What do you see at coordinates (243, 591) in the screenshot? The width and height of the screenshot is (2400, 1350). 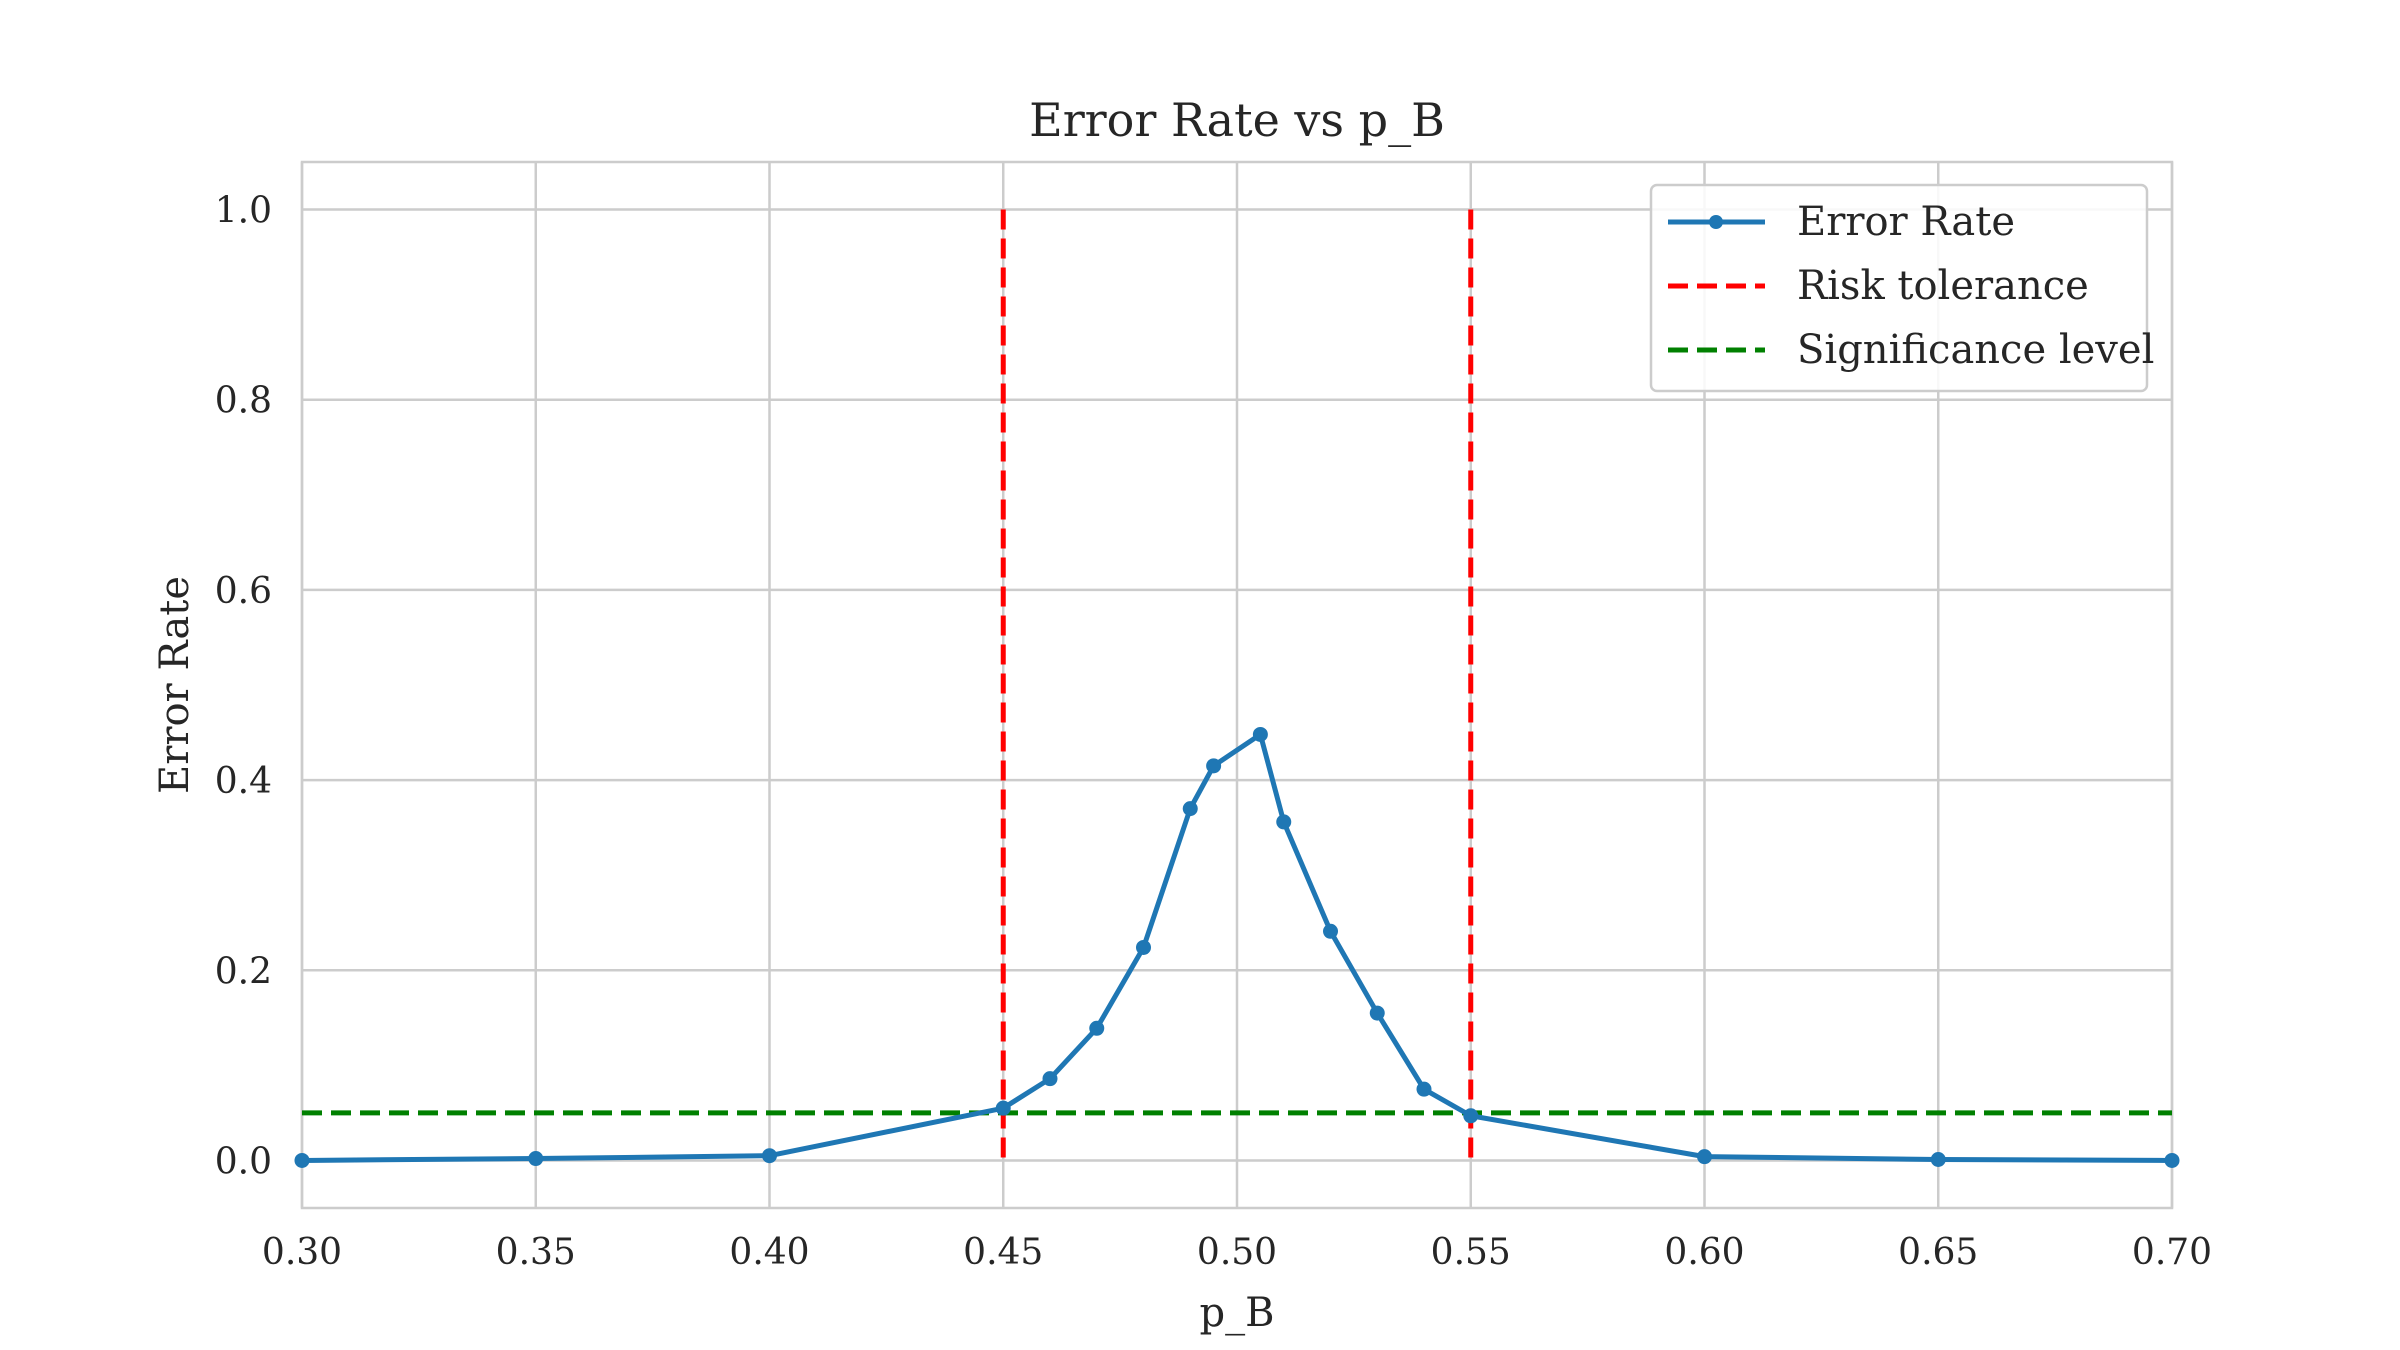 I see `y-tick-label: 0.6` at bounding box center [243, 591].